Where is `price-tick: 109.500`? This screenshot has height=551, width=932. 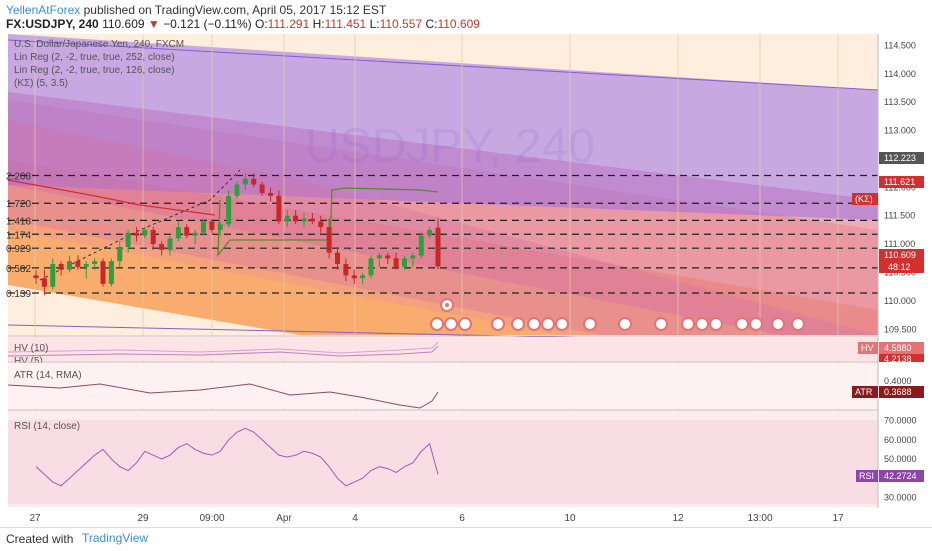
price-tick: 109.500 is located at coordinates (900, 329).